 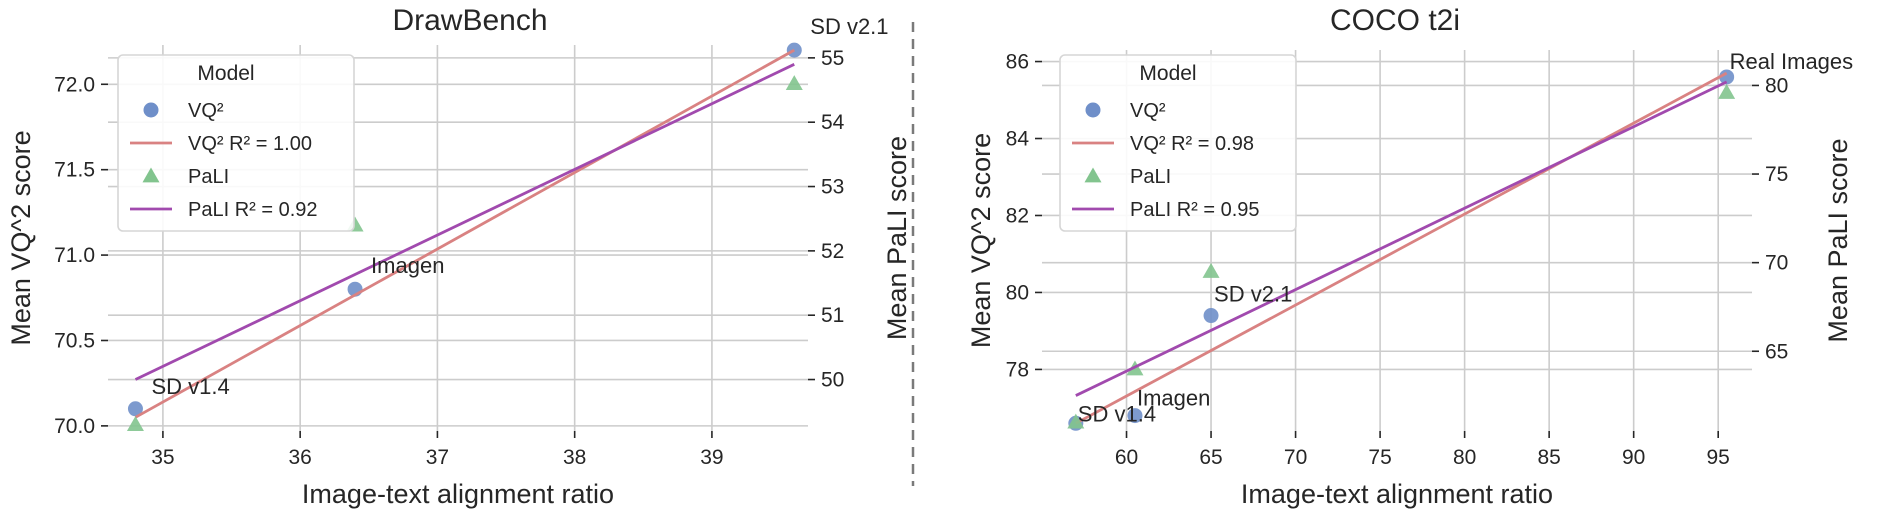 I want to click on x-tick-label: 35, so click(x=162, y=457).